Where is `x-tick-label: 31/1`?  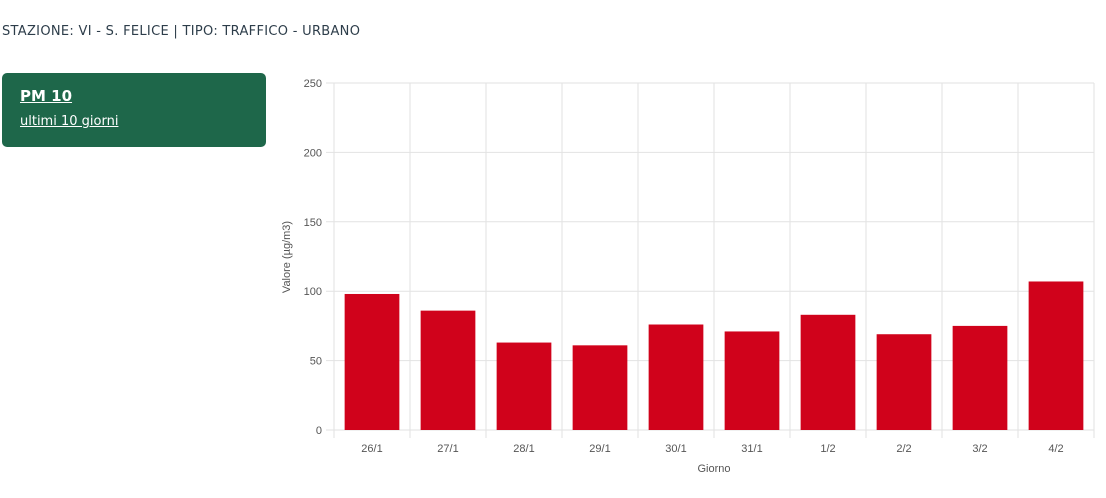 x-tick-label: 31/1 is located at coordinates (751, 449).